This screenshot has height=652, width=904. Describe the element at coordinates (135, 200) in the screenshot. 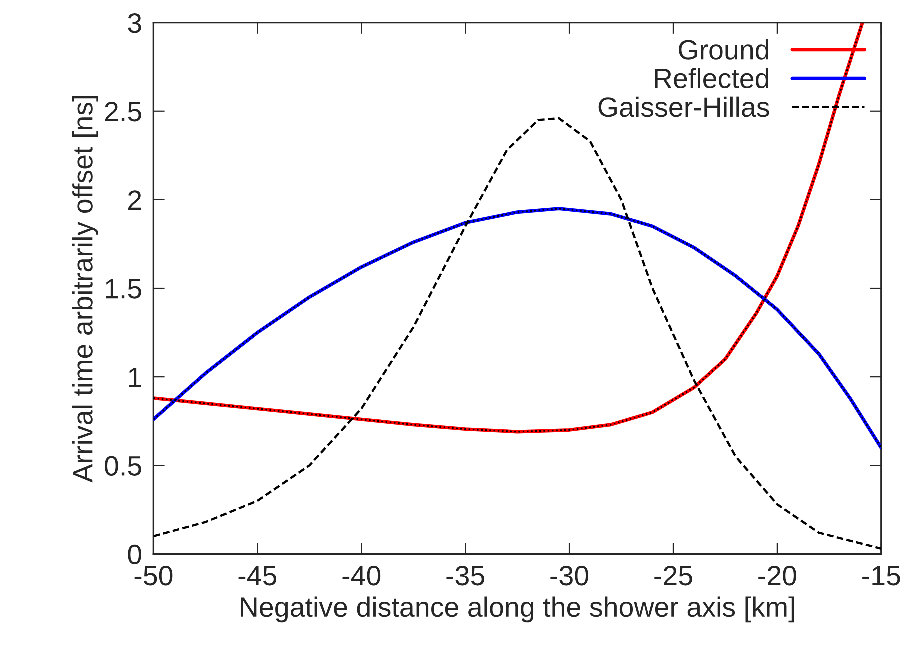

I see `y-tick-label: 2` at that location.